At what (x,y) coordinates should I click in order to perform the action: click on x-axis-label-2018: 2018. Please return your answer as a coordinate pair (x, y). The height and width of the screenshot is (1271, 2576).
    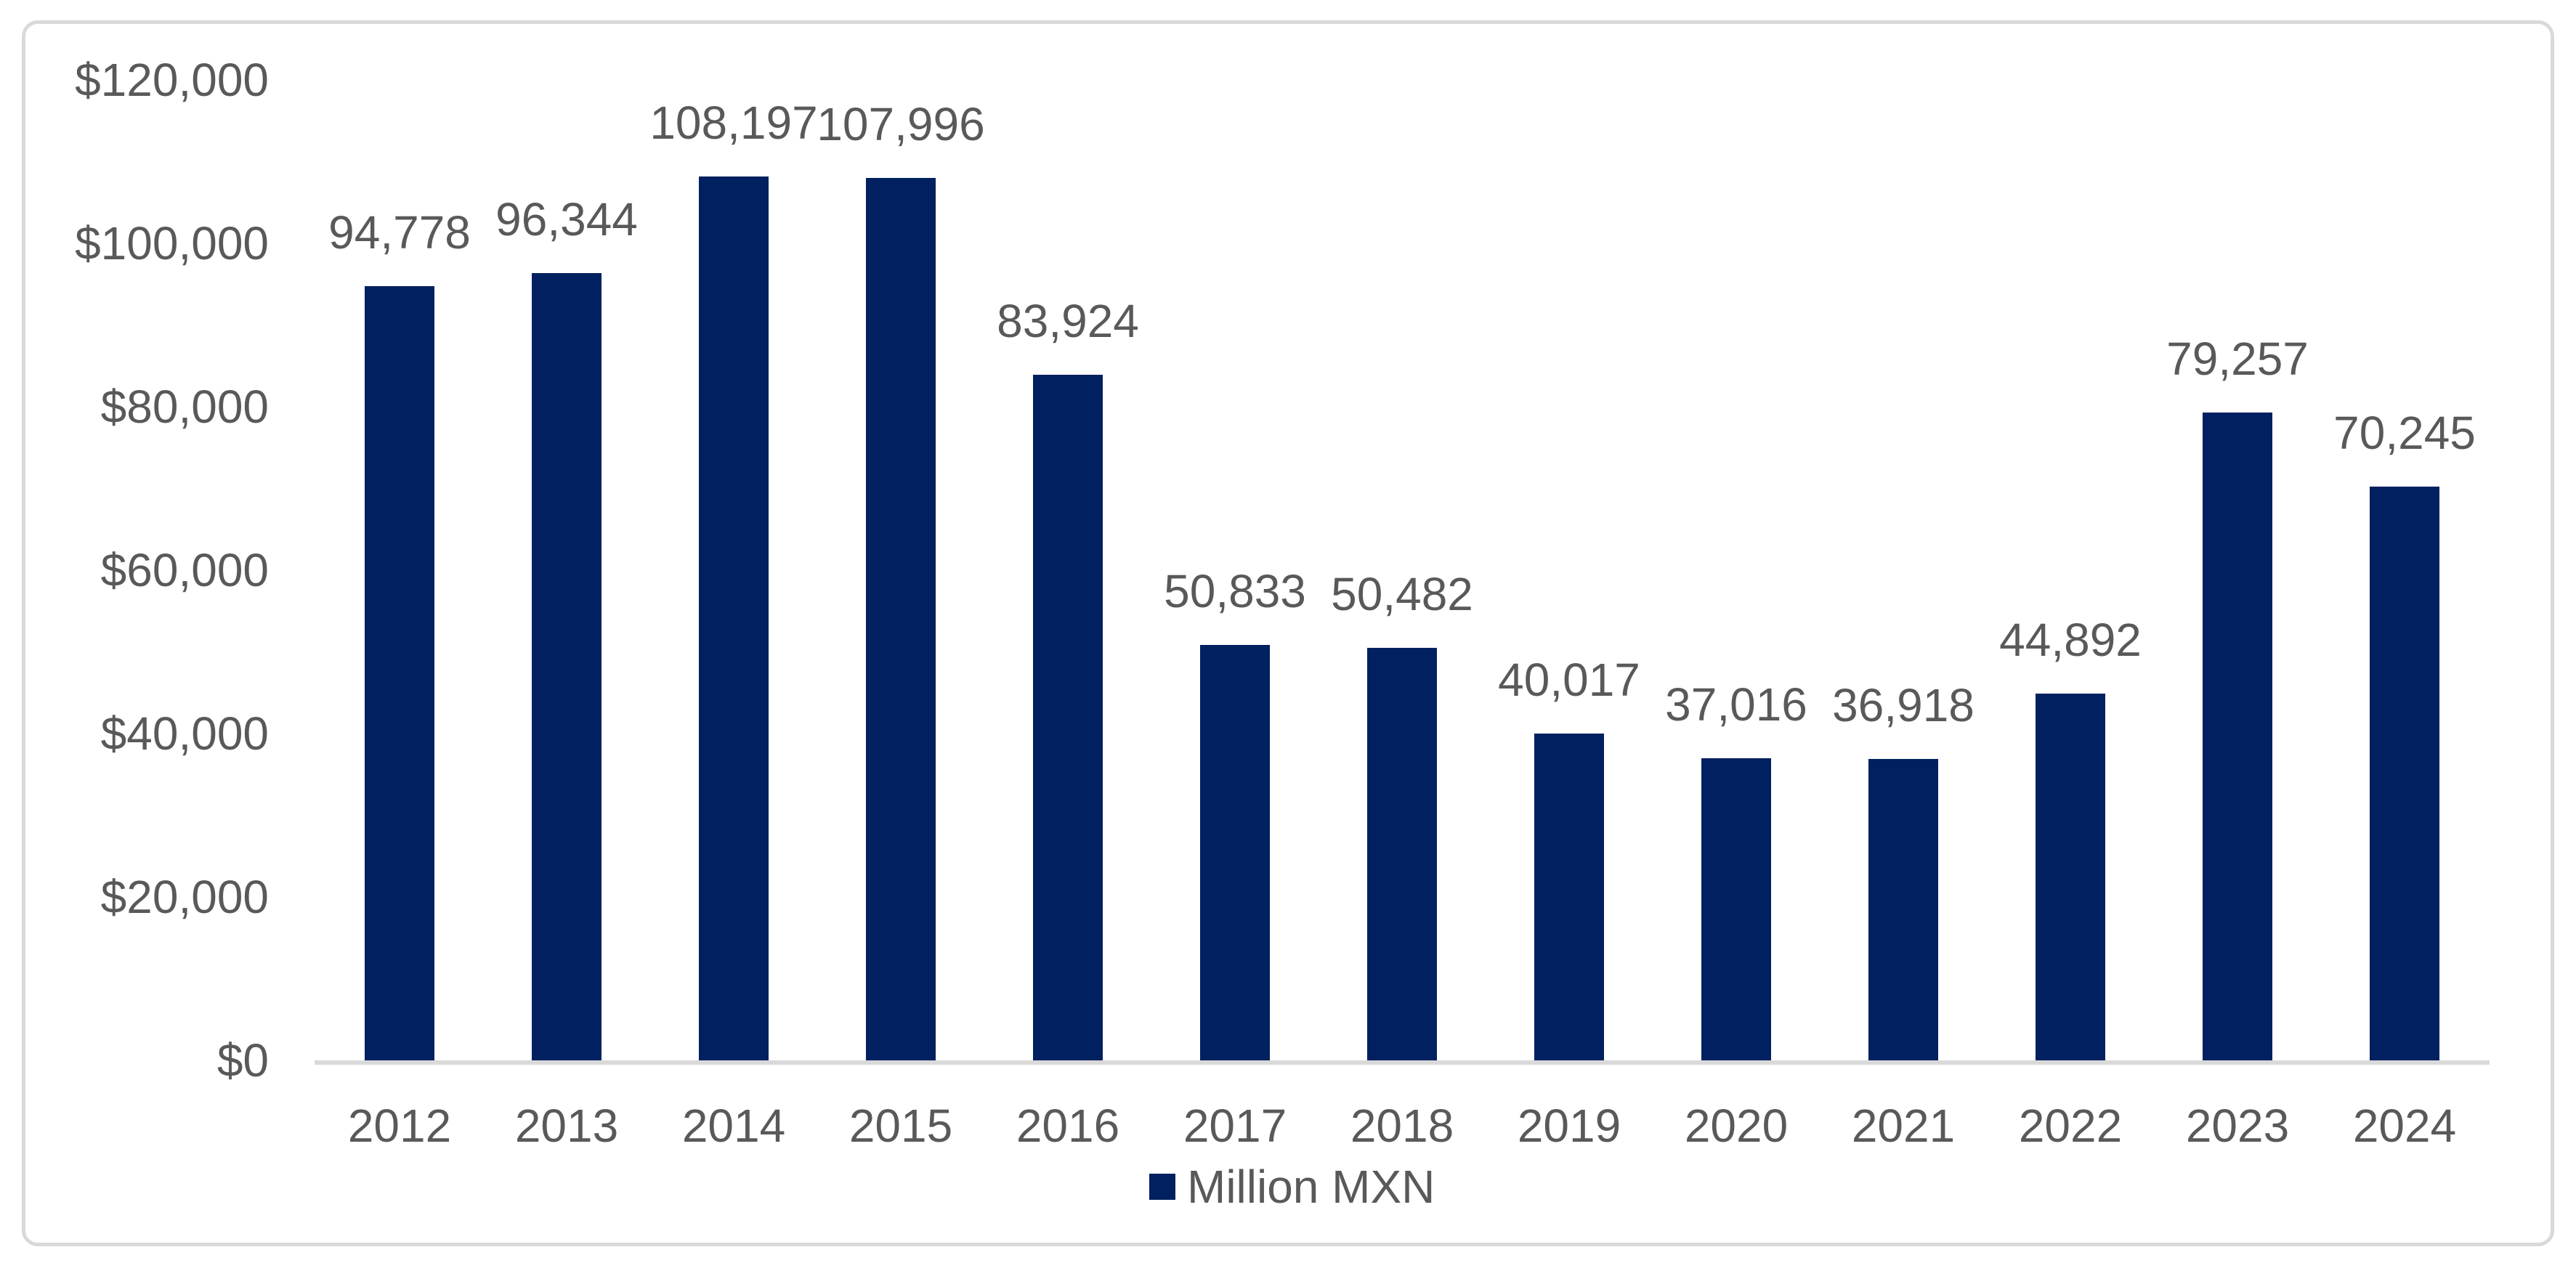
    Looking at the image, I should click on (1402, 1126).